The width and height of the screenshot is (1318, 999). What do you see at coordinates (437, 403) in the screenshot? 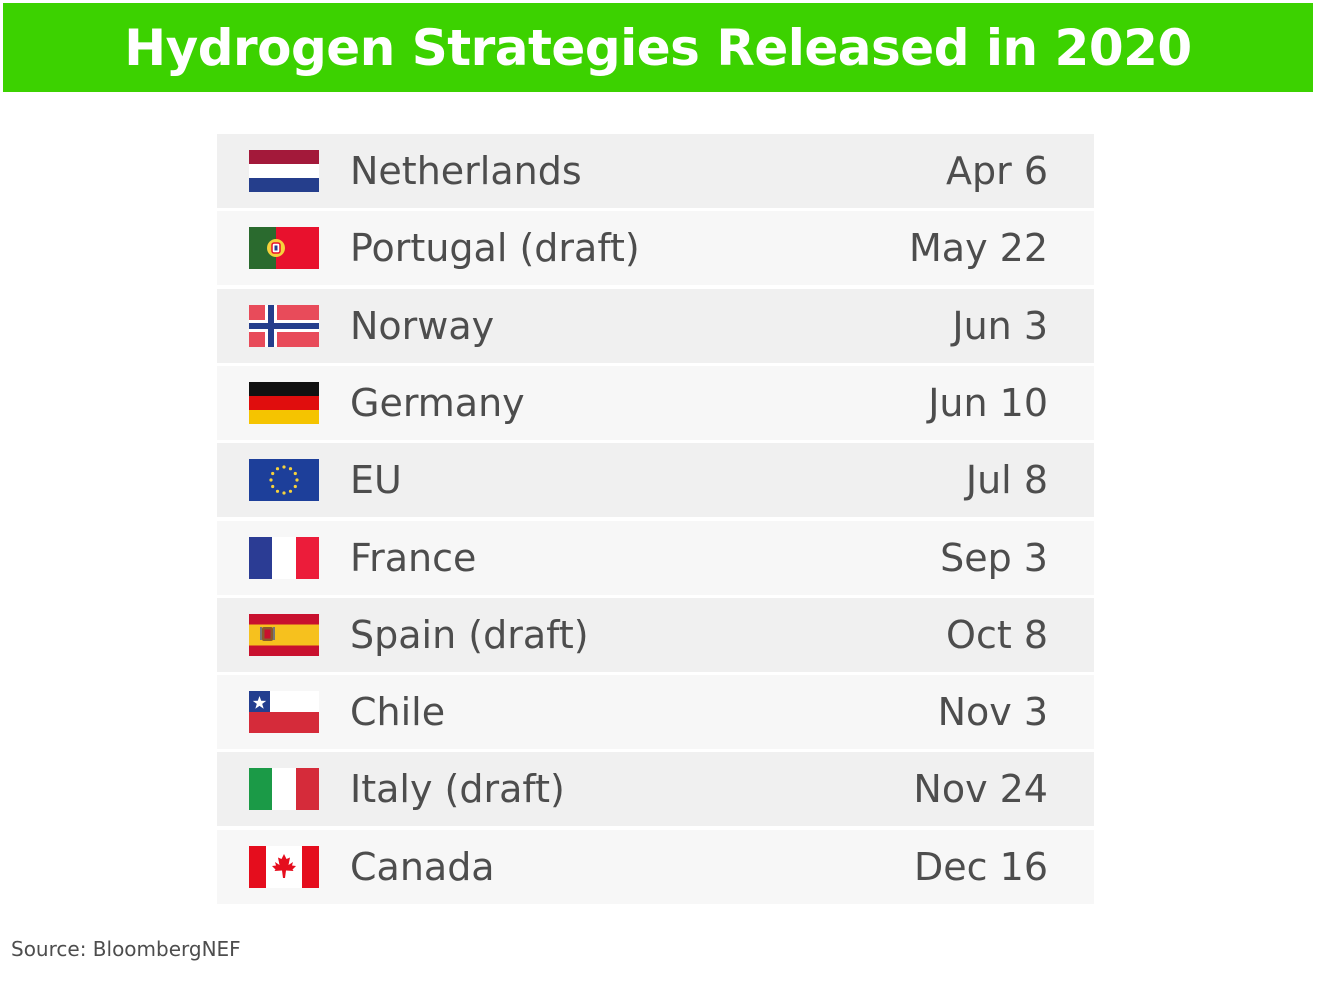
I see `country-name: Germany` at bounding box center [437, 403].